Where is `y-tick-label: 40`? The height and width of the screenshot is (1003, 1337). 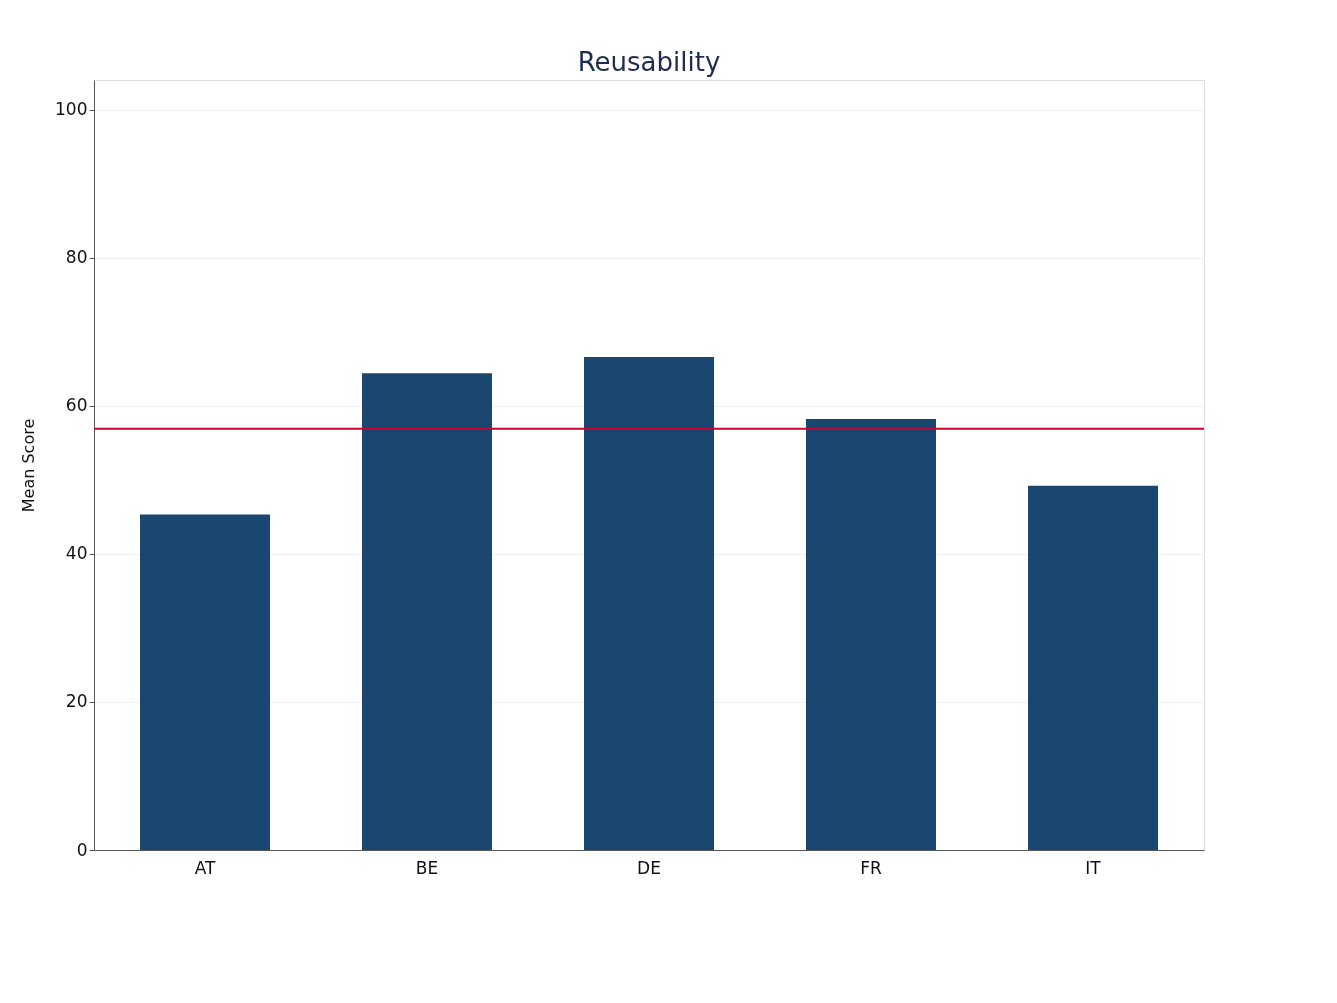 y-tick-label: 40 is located at coordinates (76, 553).